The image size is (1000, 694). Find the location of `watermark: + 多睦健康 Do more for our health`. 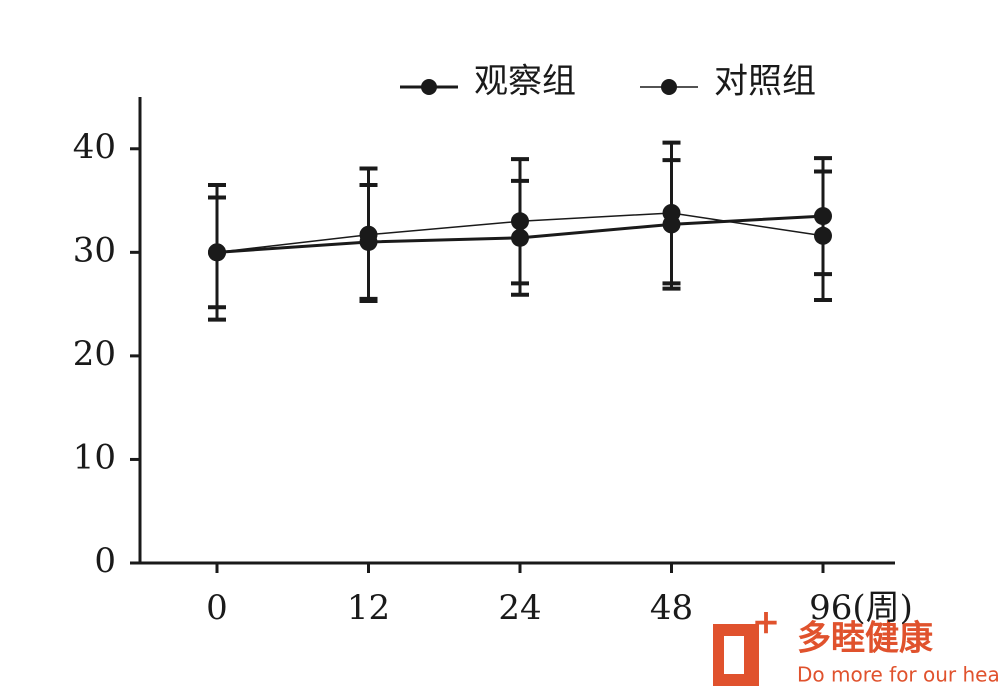

watermark: + 多睦健康 Do more for our health is located at coordinates (856, 644).